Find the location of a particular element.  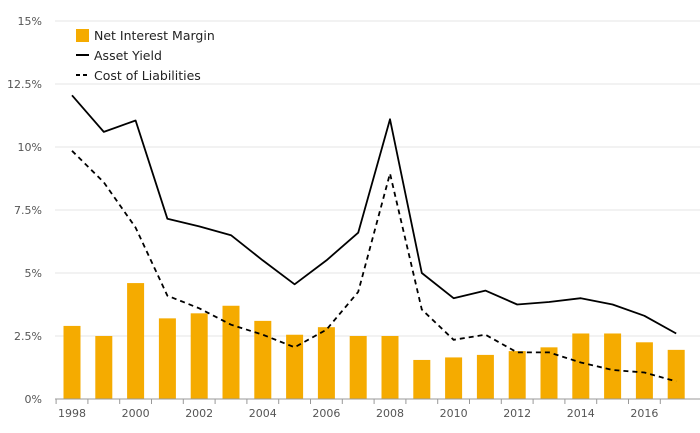

x-tick-label: 2008 is located at coordinates (390, 413).